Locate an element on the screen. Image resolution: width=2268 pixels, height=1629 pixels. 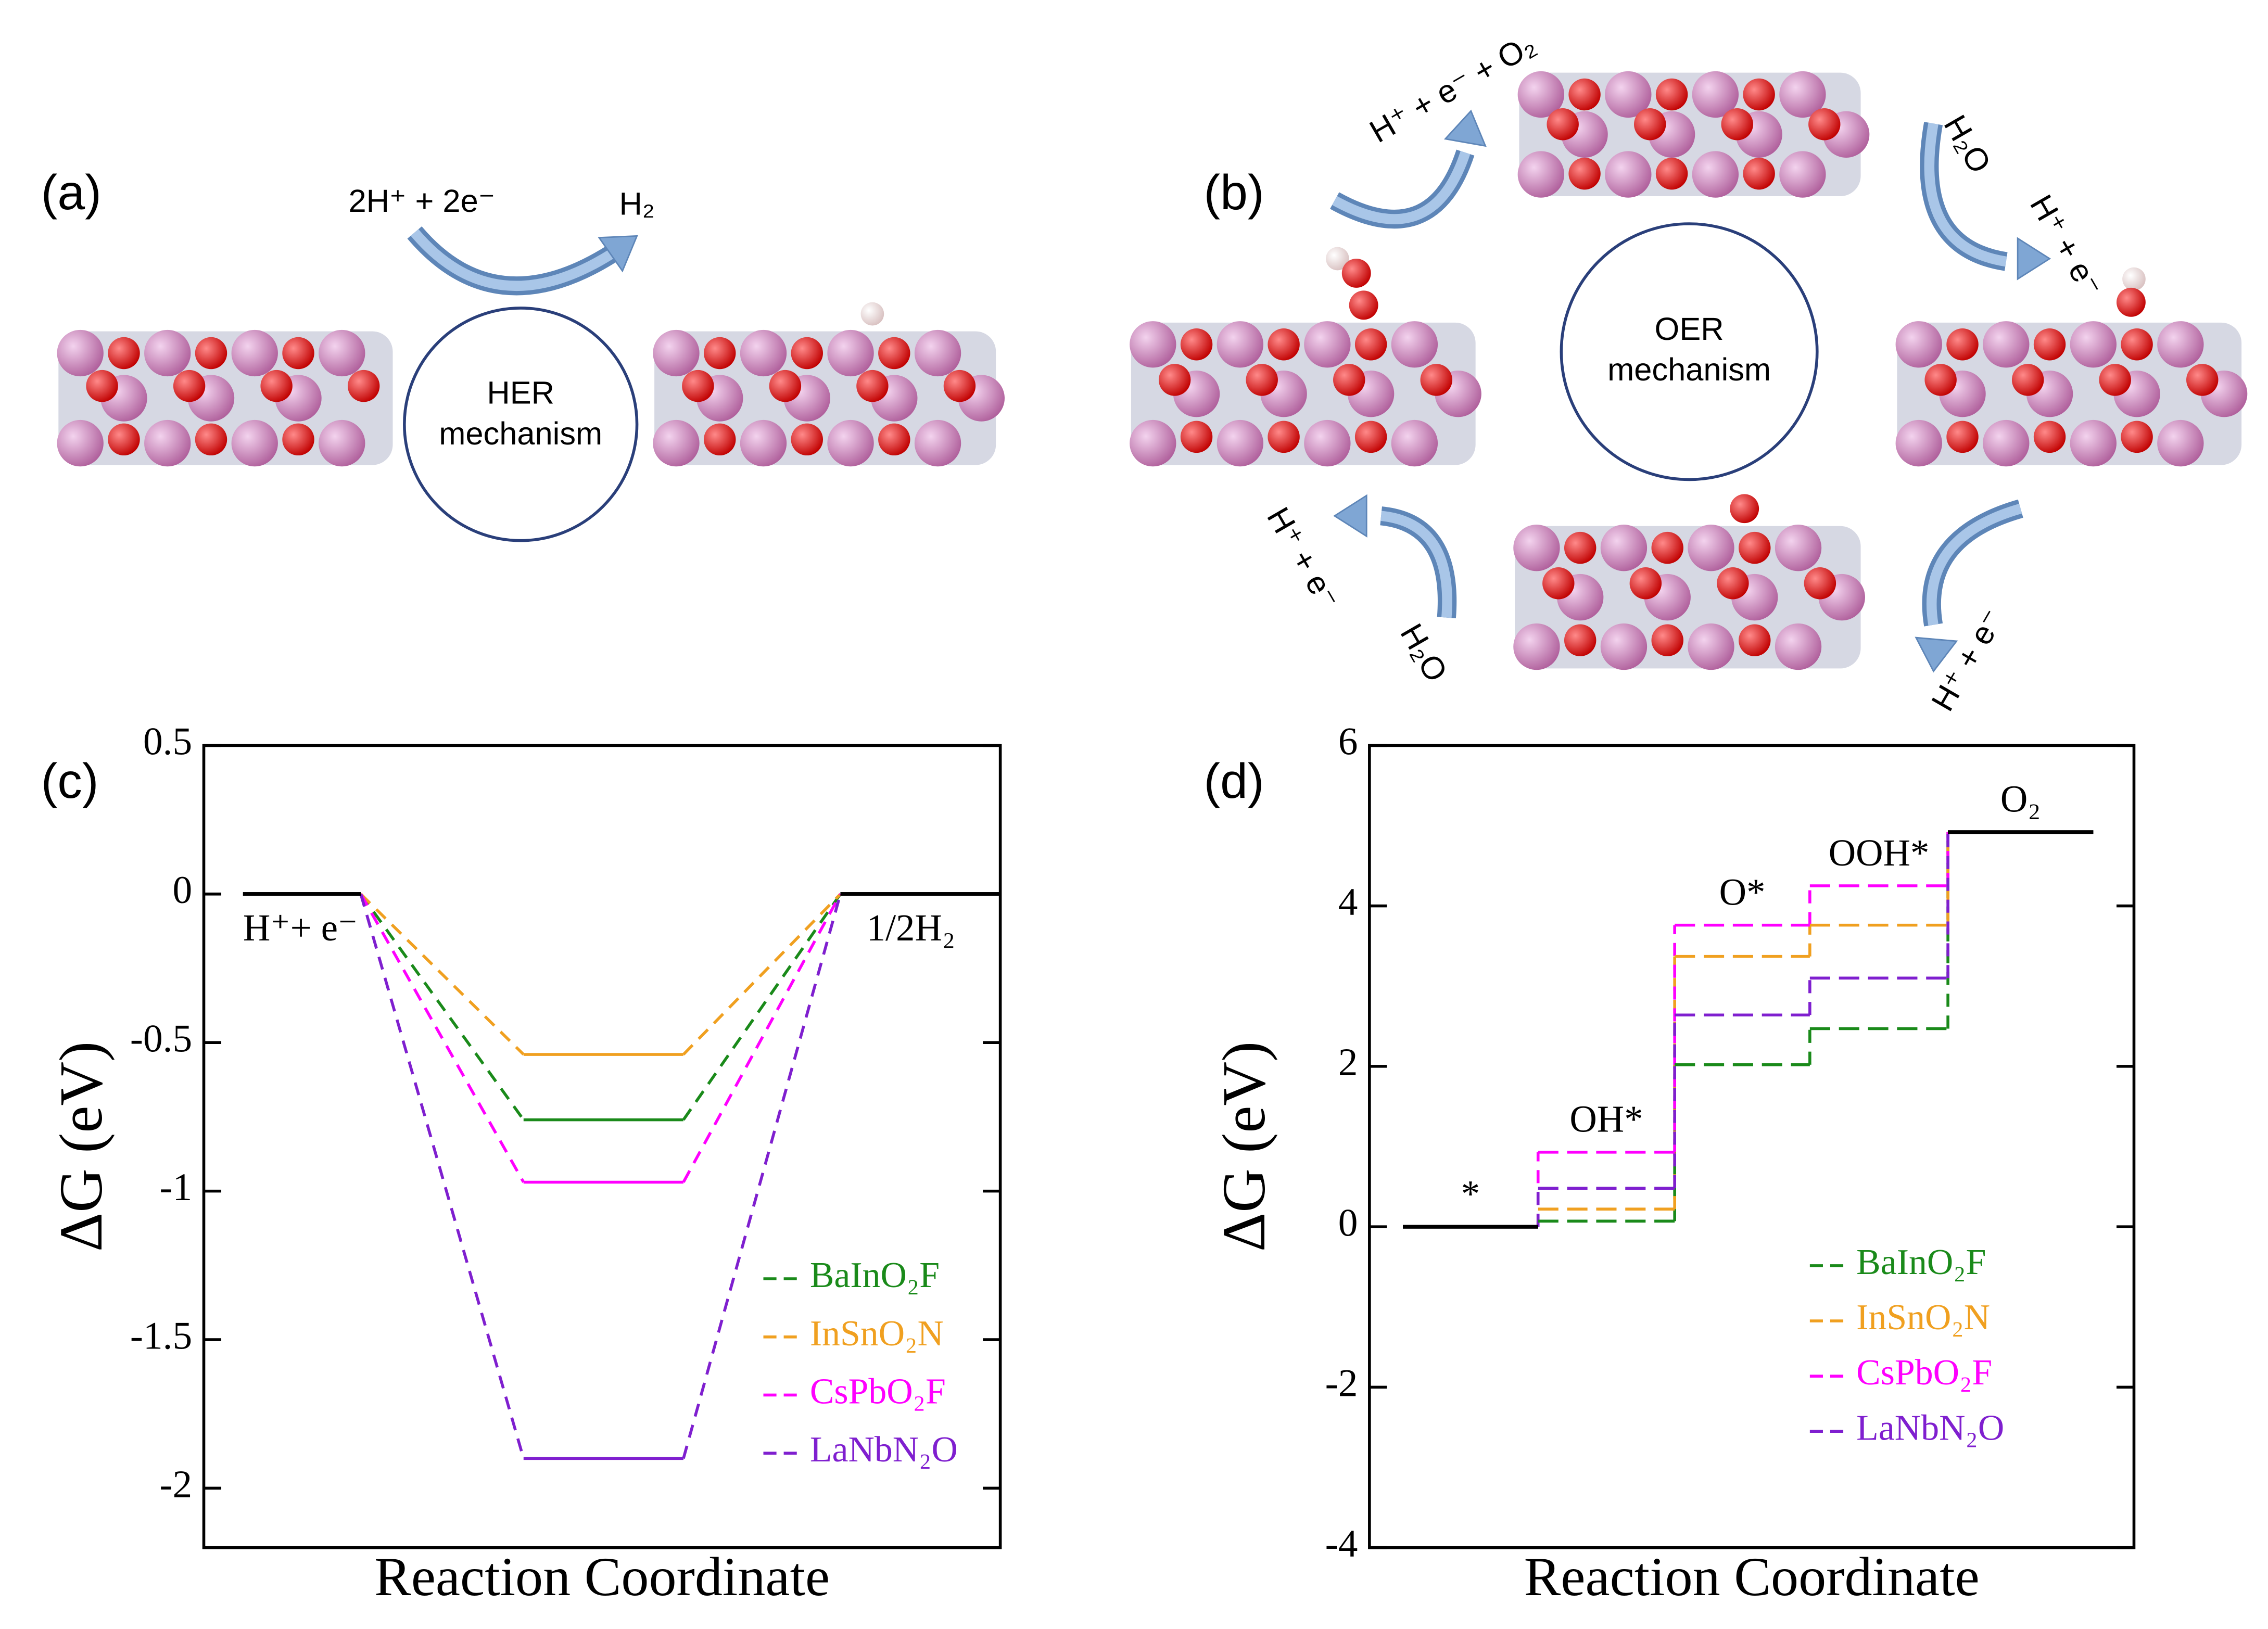
arrow-head is located at coordinates (618, 254).